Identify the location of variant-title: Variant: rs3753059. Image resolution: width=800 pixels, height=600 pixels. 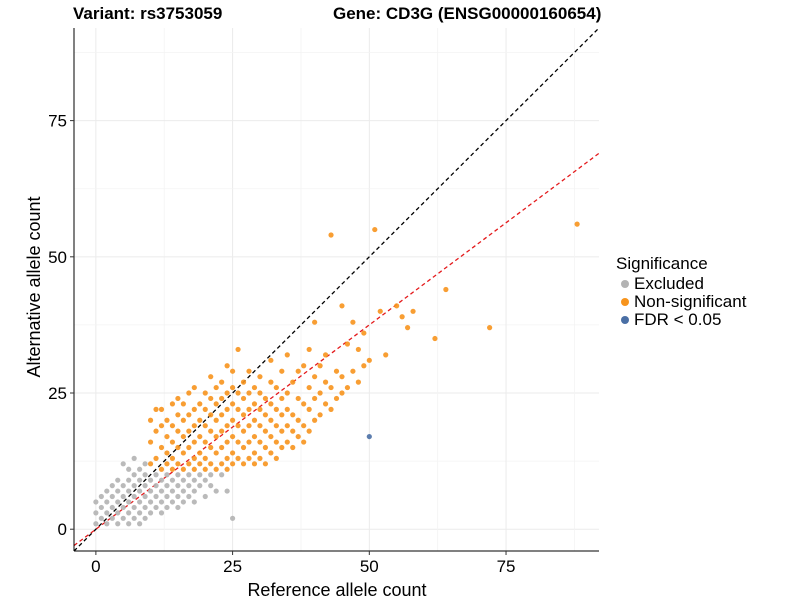
(148, 13).